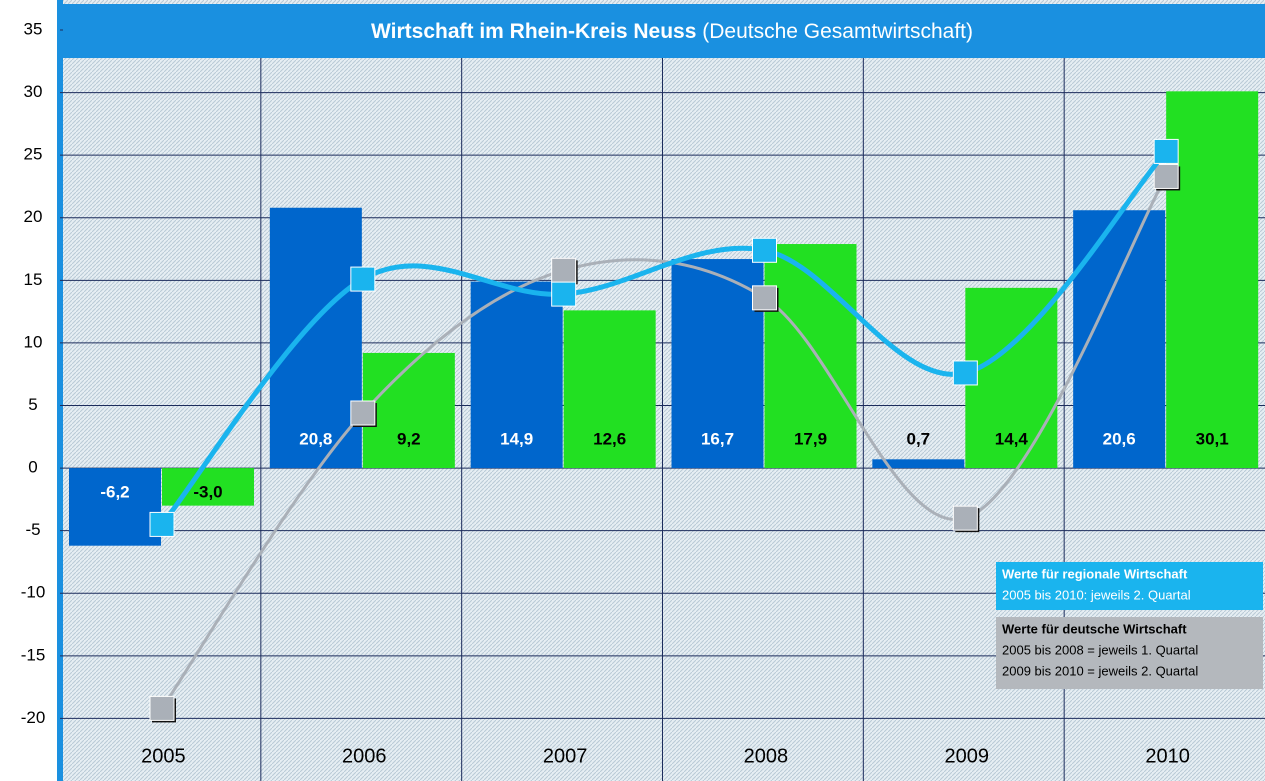  What do you see at coordinates (33, 91) in the screenshot?
I see `y-tick-label: 30` at bounding box center [33, 91].